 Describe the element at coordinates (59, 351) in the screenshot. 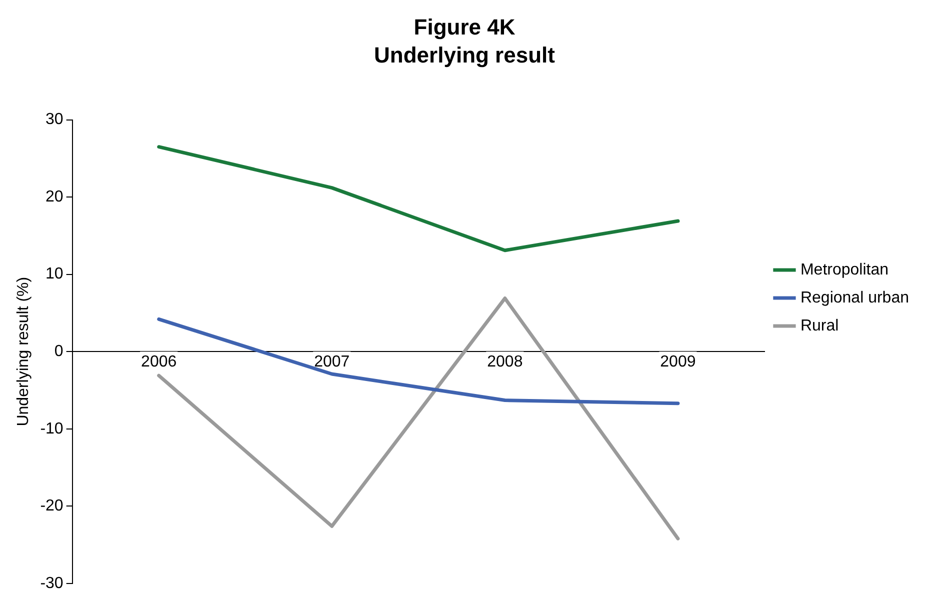

I see `y-tick-label: 0` at that location.